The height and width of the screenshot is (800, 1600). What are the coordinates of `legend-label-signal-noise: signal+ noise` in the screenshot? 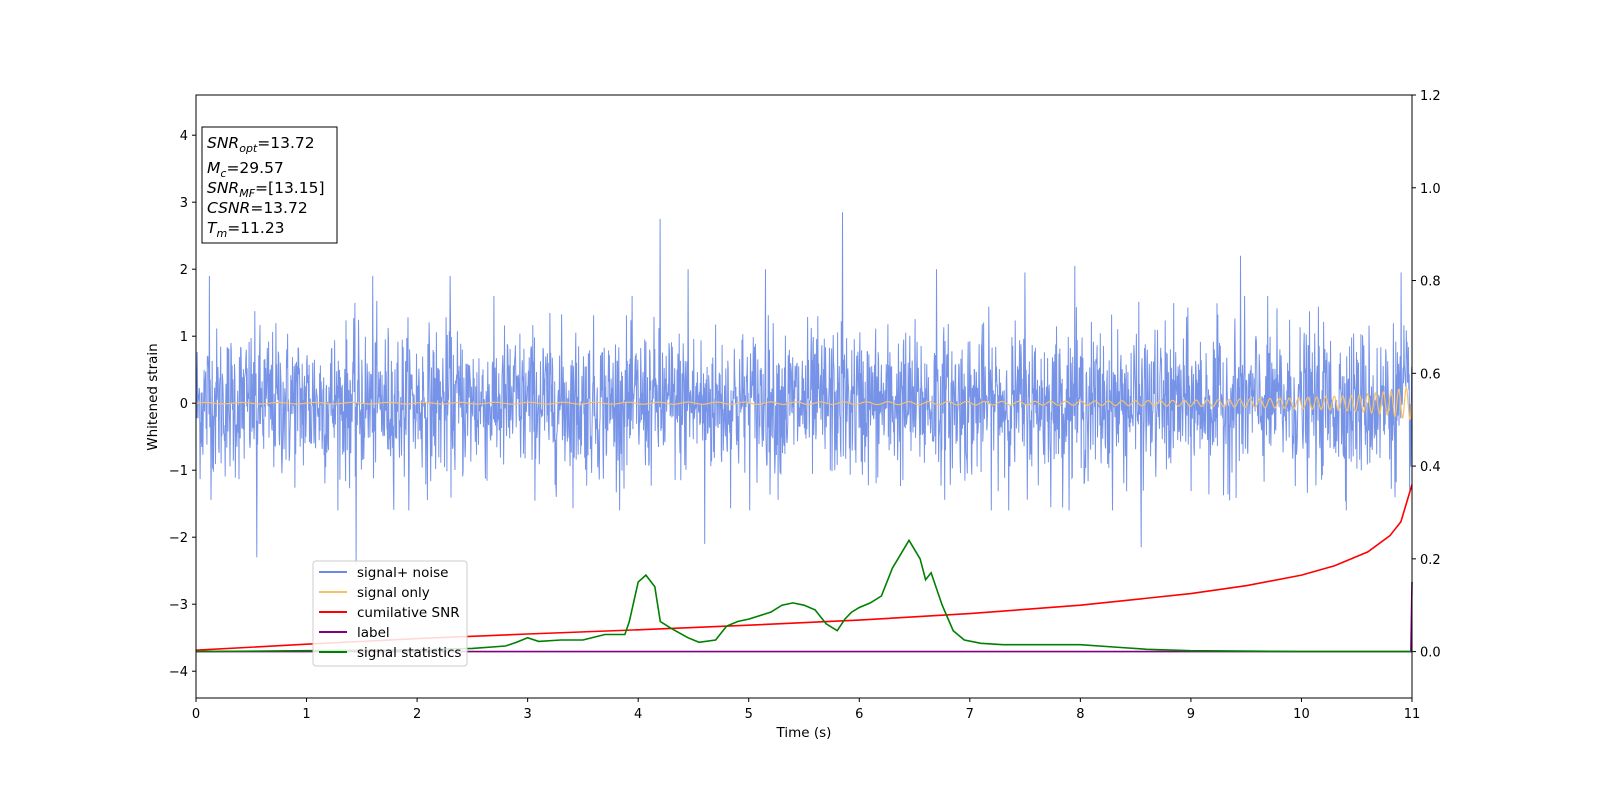 It's located at (402, 573).